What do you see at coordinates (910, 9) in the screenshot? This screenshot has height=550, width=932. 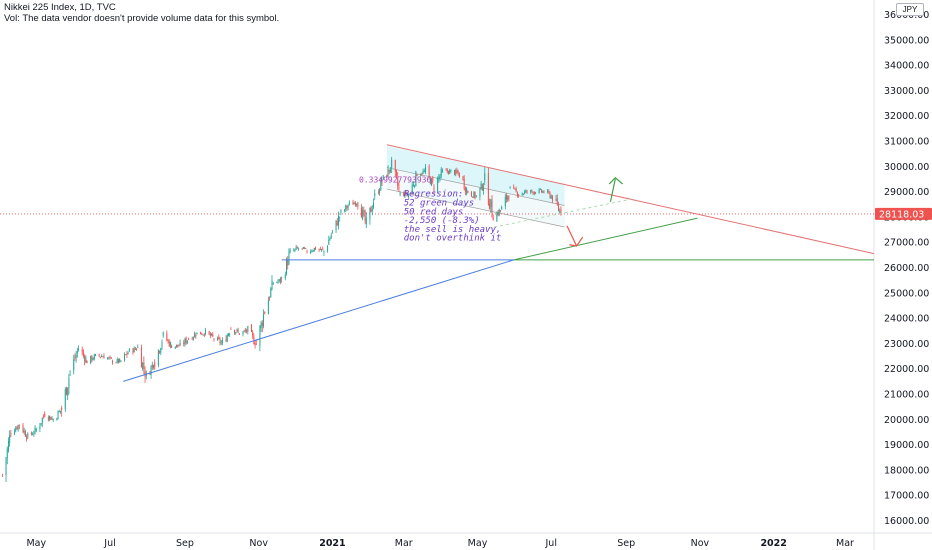 I see `currency-badge: JPY` at bounding box center [910, 9].